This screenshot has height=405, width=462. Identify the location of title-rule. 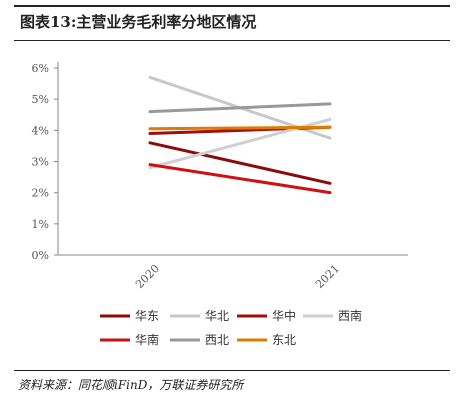
(232, 40).